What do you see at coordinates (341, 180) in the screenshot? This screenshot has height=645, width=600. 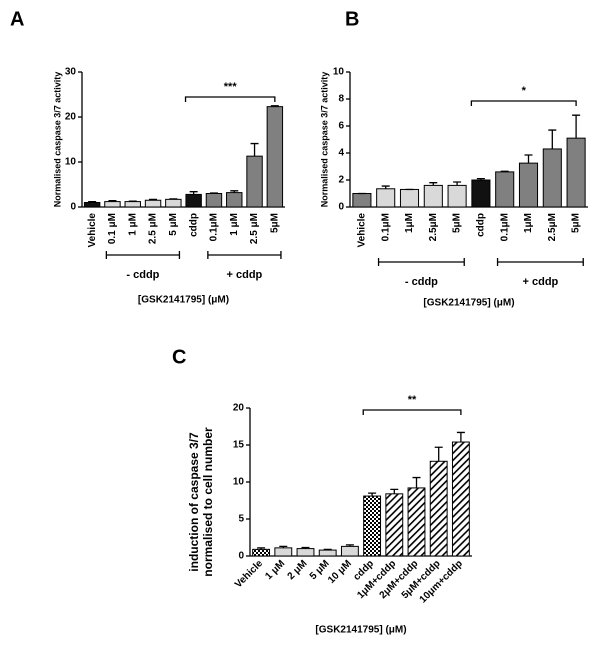 I see `y-tick-label: 2` at bounding box center [341, 180].